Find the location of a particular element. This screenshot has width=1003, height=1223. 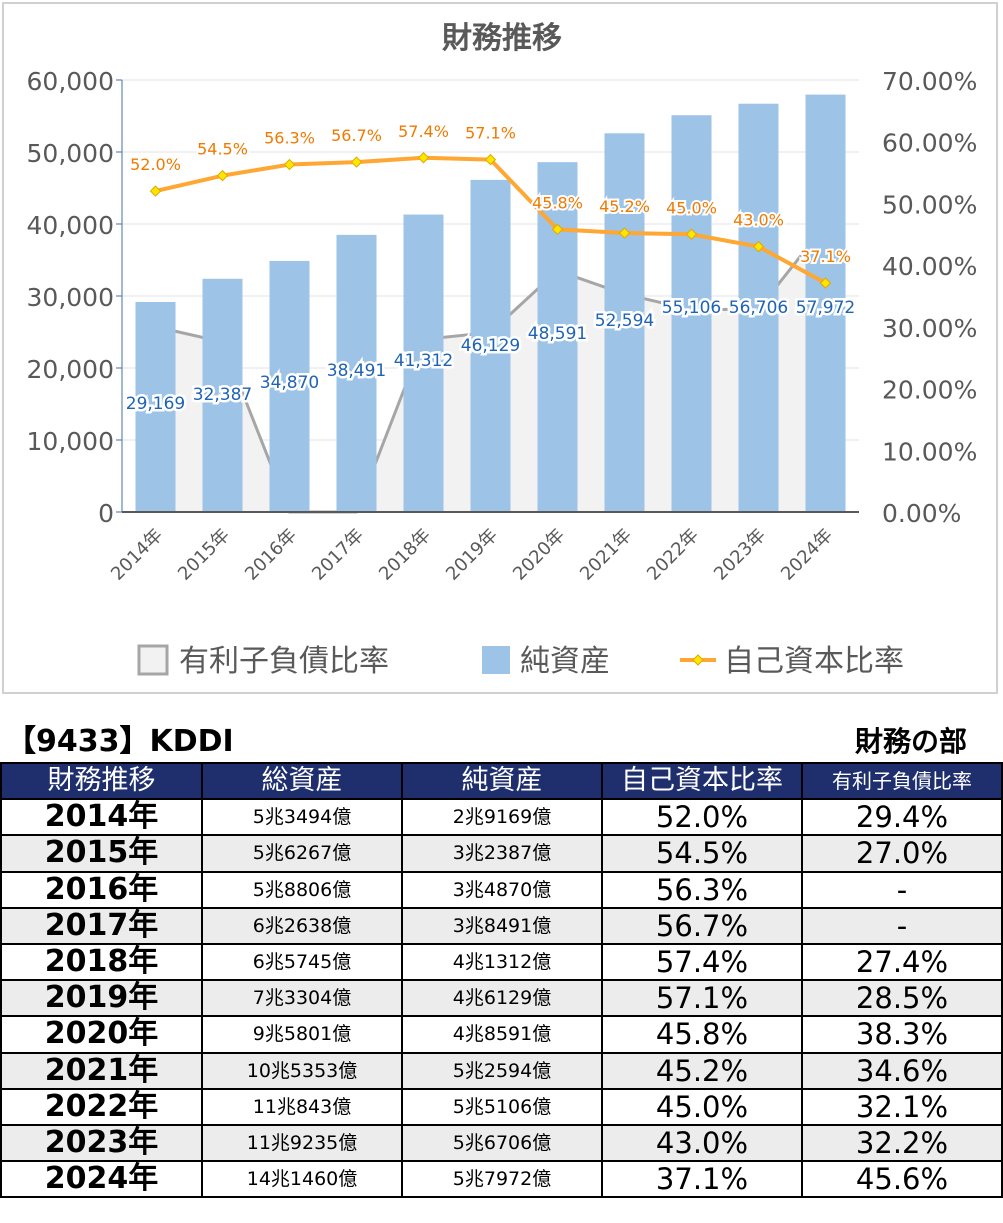

bar-data-label: 48,591 is located at coordinates (557, 334).